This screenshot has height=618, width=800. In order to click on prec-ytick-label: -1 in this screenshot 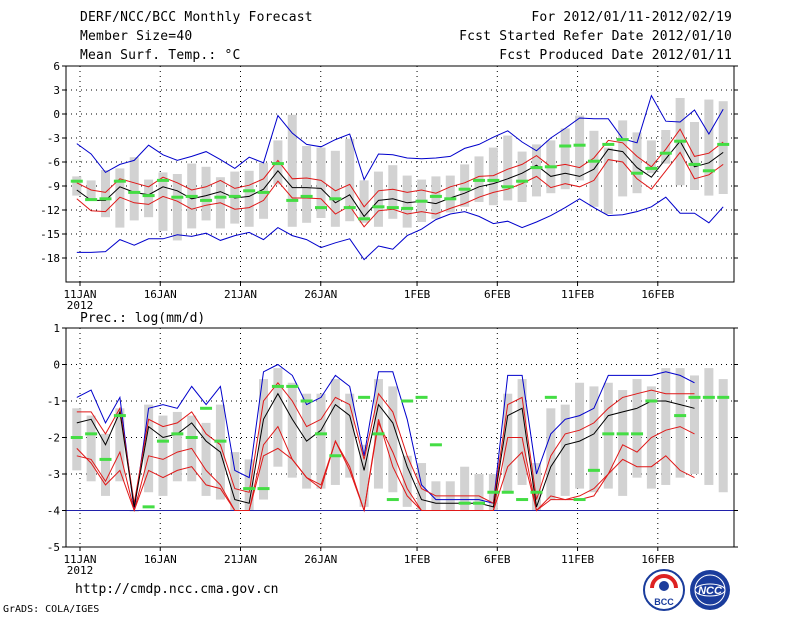, I will do `click(53, 401)`.